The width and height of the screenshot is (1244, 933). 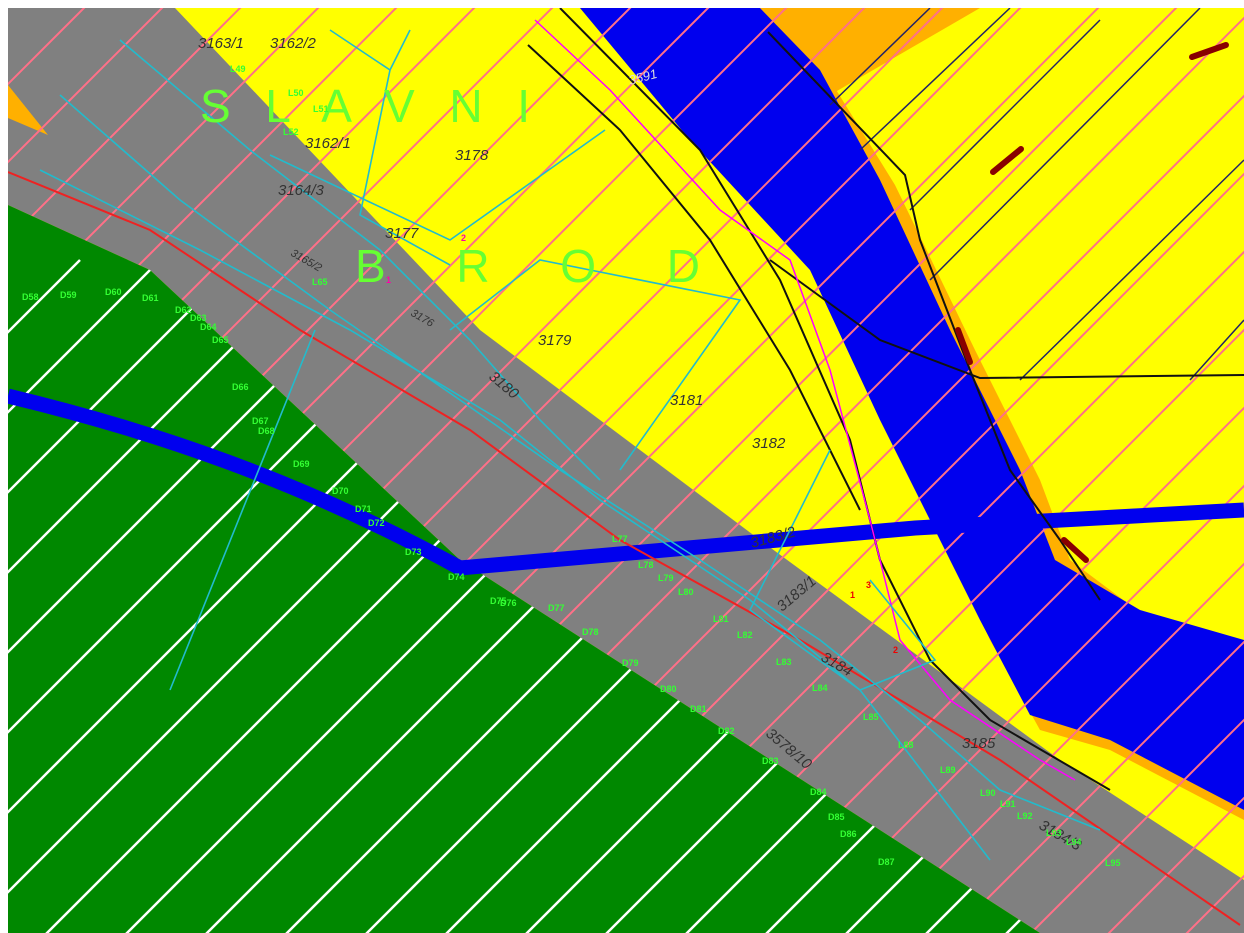 What do you see at coordinates (28, 110) in the screenshot?
I see `orange-area` at bounding box center [28, 110].